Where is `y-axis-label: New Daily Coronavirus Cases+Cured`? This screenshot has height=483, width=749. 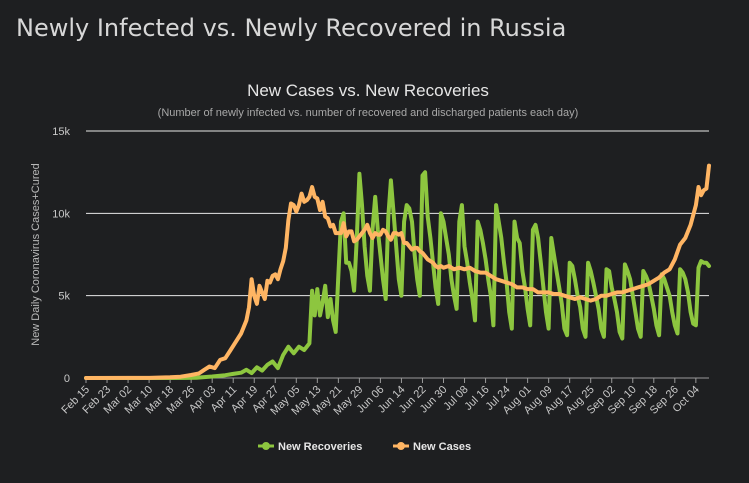
y-axis-label: New Daily Coronavirus Cases+Cured is located at coordinates (36, 254).